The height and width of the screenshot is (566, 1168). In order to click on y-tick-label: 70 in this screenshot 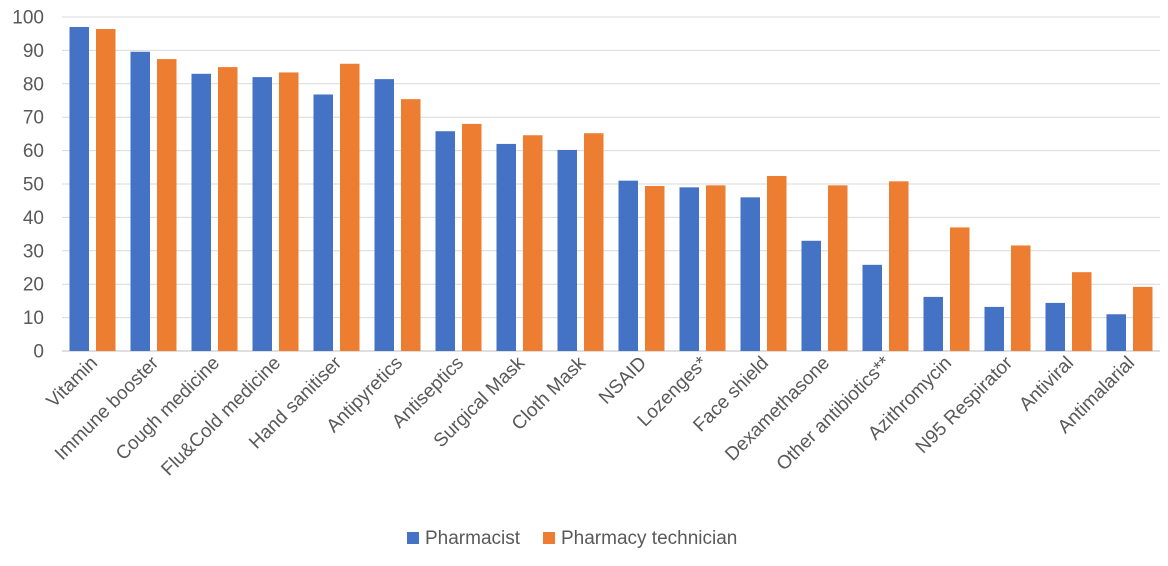, I will do `click(33, 118)`.